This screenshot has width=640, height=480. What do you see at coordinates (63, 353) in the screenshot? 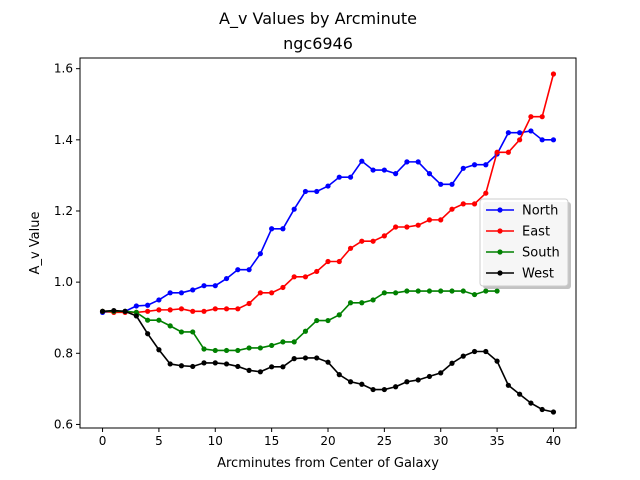
I see `y-tick-label: 0.8` at bounding box center [63, 353].